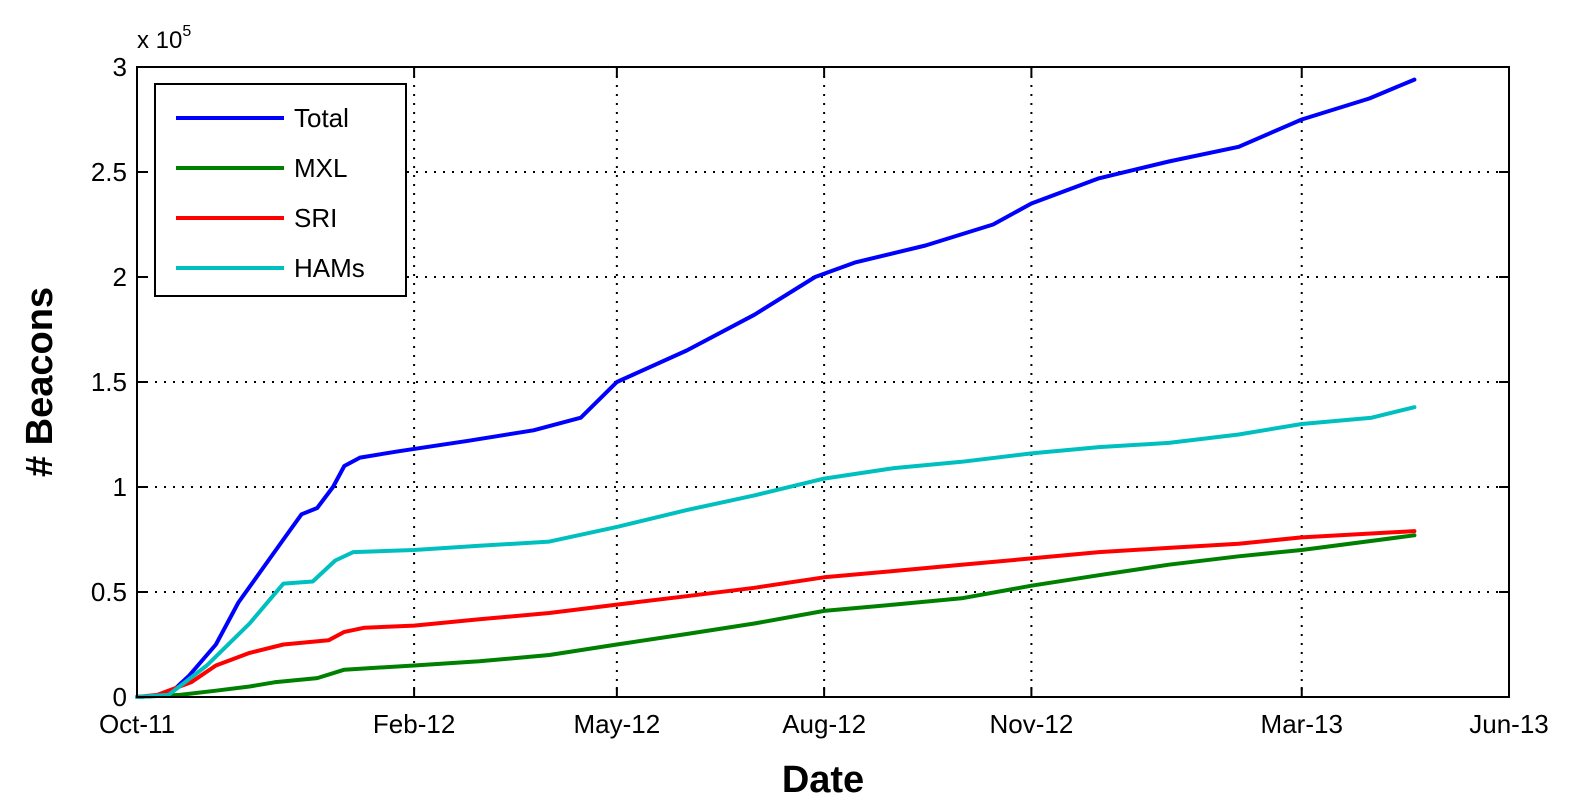  What do you see at coordinates (109, 382) in the screenshot?
I see `y-tick-label: 1.5` at bounding box center [109, 382].